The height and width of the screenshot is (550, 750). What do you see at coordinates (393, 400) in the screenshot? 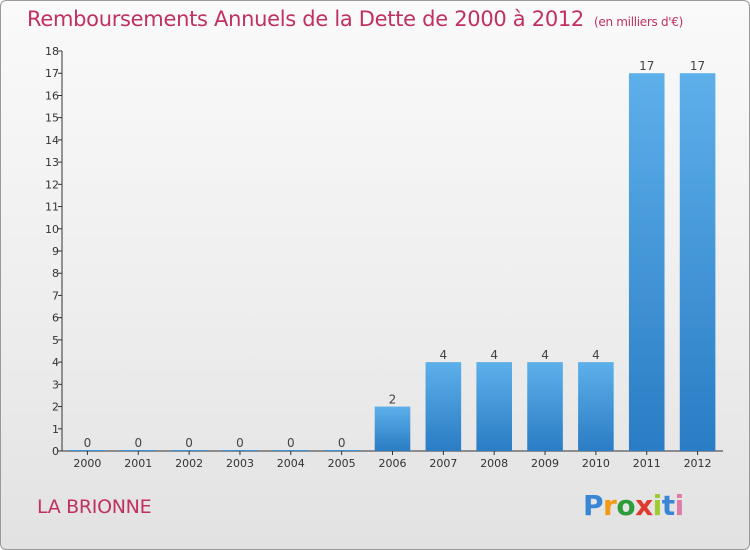
I see `data-label: 2` at bounding box center [393, 400].